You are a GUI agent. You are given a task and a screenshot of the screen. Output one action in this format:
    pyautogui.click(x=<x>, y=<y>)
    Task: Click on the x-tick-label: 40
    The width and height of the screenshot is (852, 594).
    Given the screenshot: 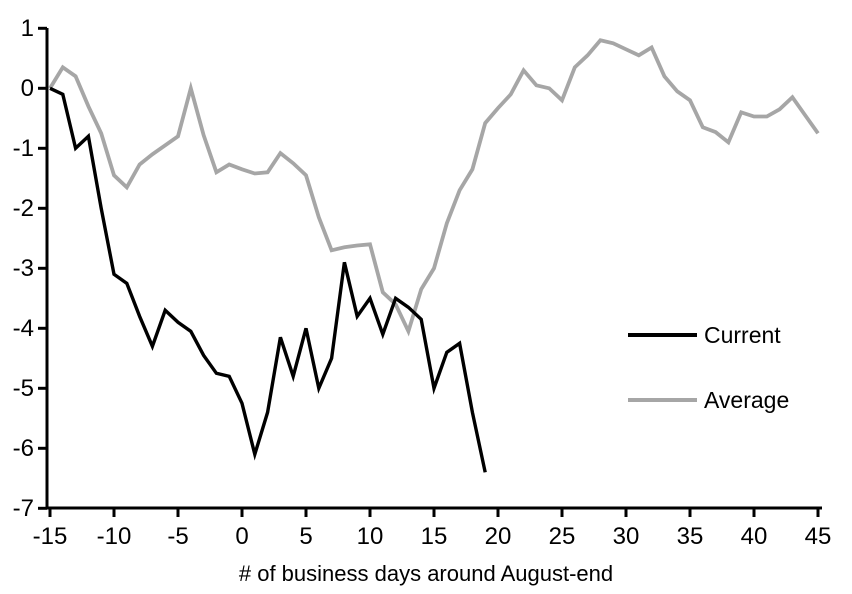 What is the action you would take?
    pyautogui.click(x=754, y=536)
    